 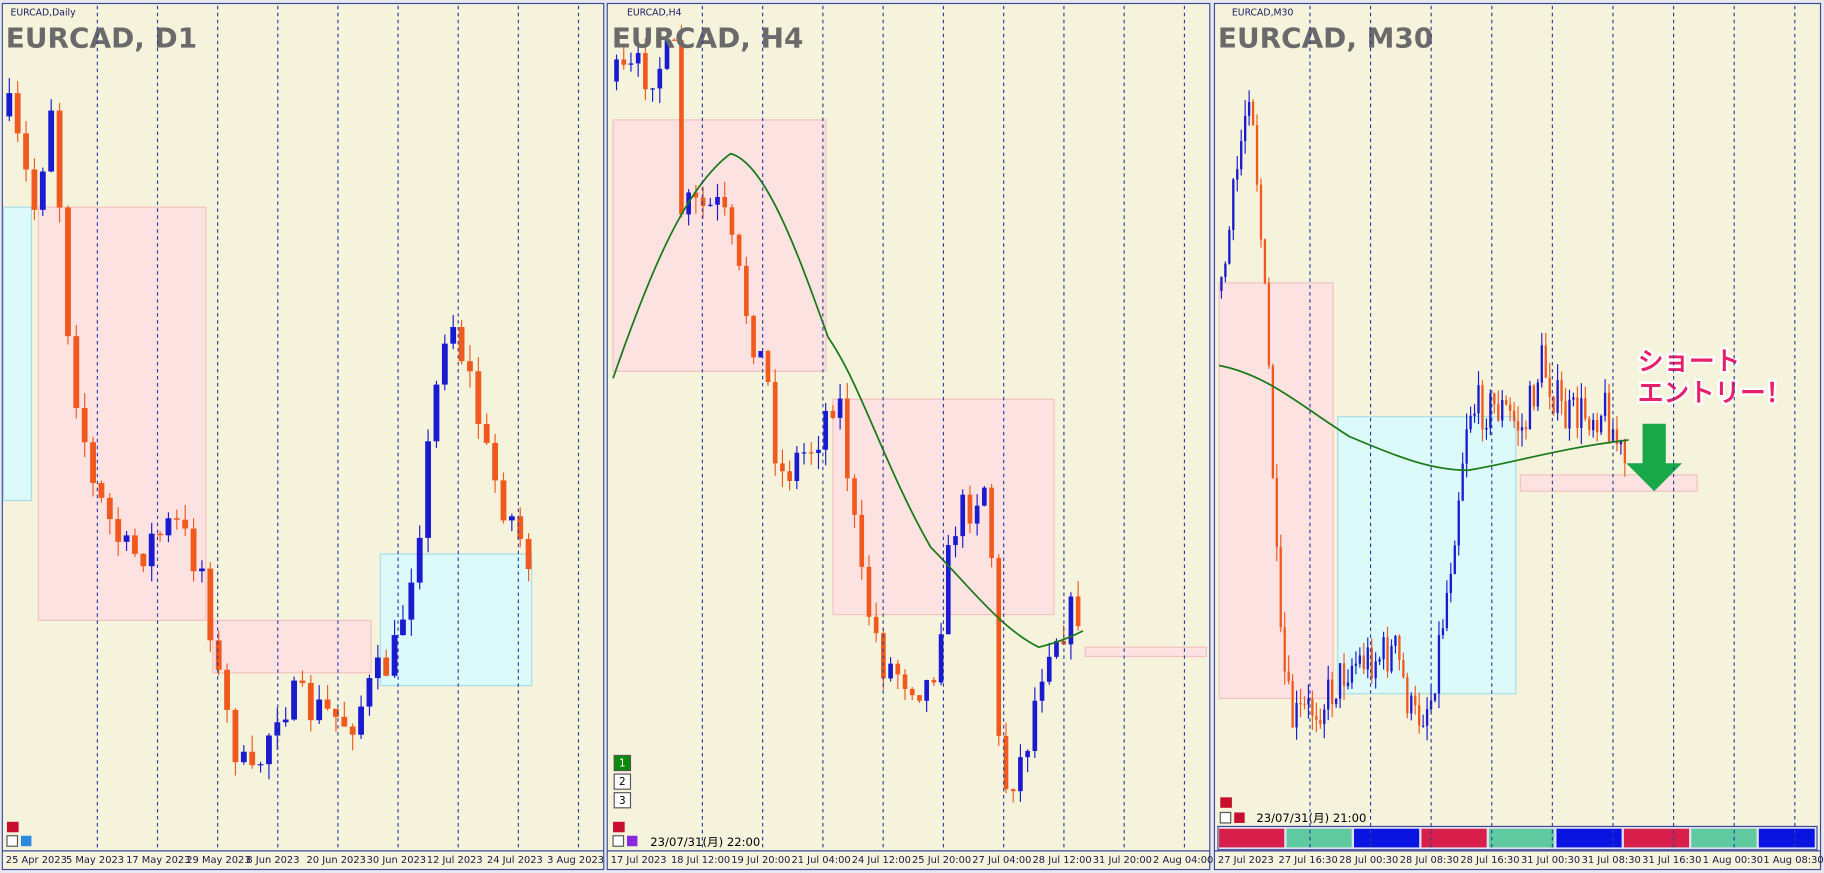 What do you see at coordinates (455, 860) in the screenshot?
I see `x-axis-label: 12 Jul 2023` at bounding box center [455, 860].